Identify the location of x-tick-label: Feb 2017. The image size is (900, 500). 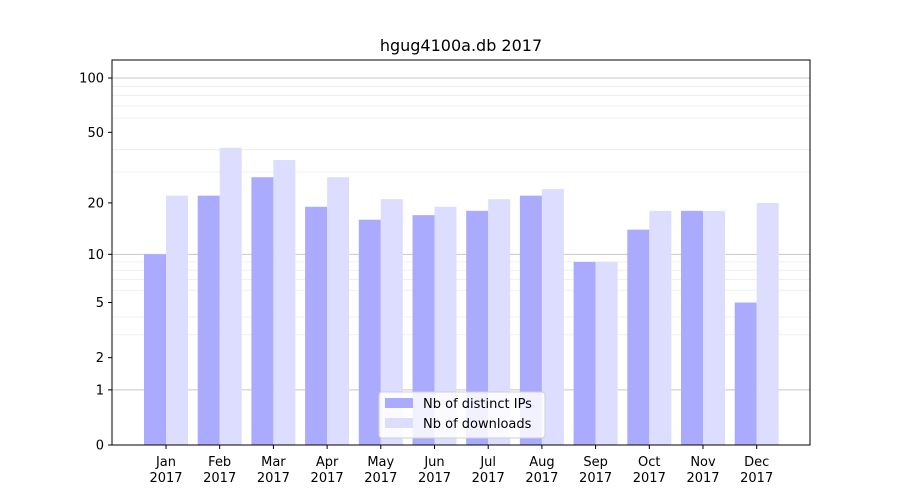
(219, 470).